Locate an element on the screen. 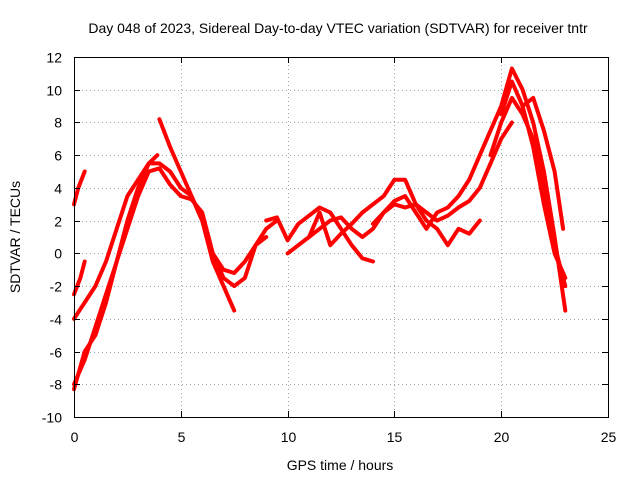 The image size is (640, 480). y-tick-label: -2 is located at coordinates (56, 287).